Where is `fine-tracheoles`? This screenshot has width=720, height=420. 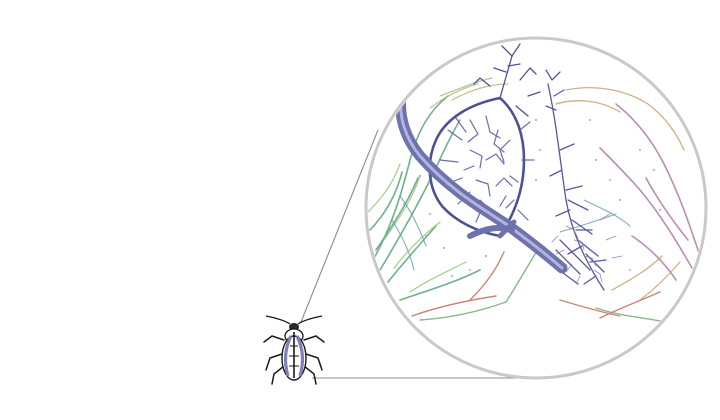 fine-tracheoles is located at coordinates (532, 198).